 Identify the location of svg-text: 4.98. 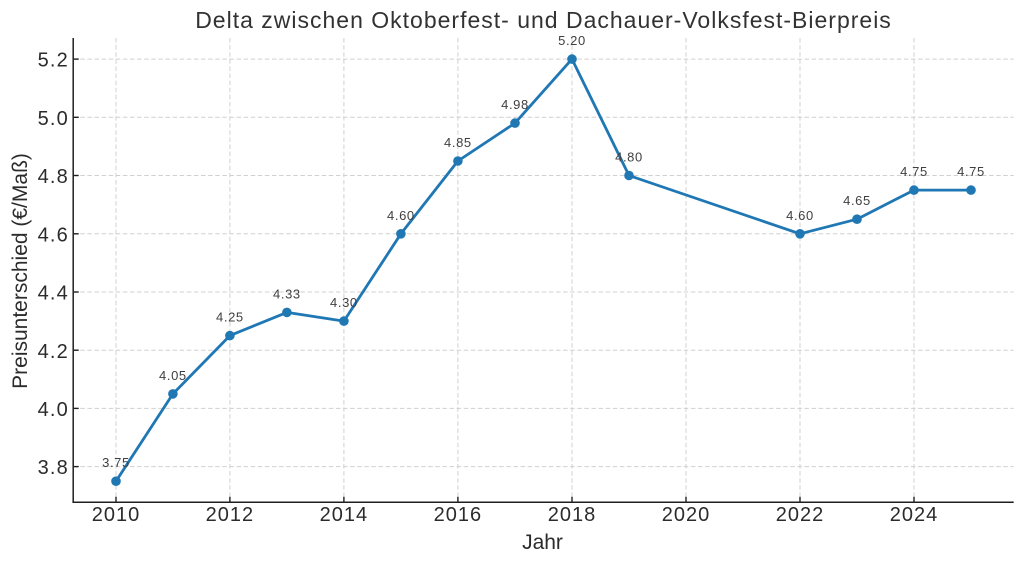
(515, 104).